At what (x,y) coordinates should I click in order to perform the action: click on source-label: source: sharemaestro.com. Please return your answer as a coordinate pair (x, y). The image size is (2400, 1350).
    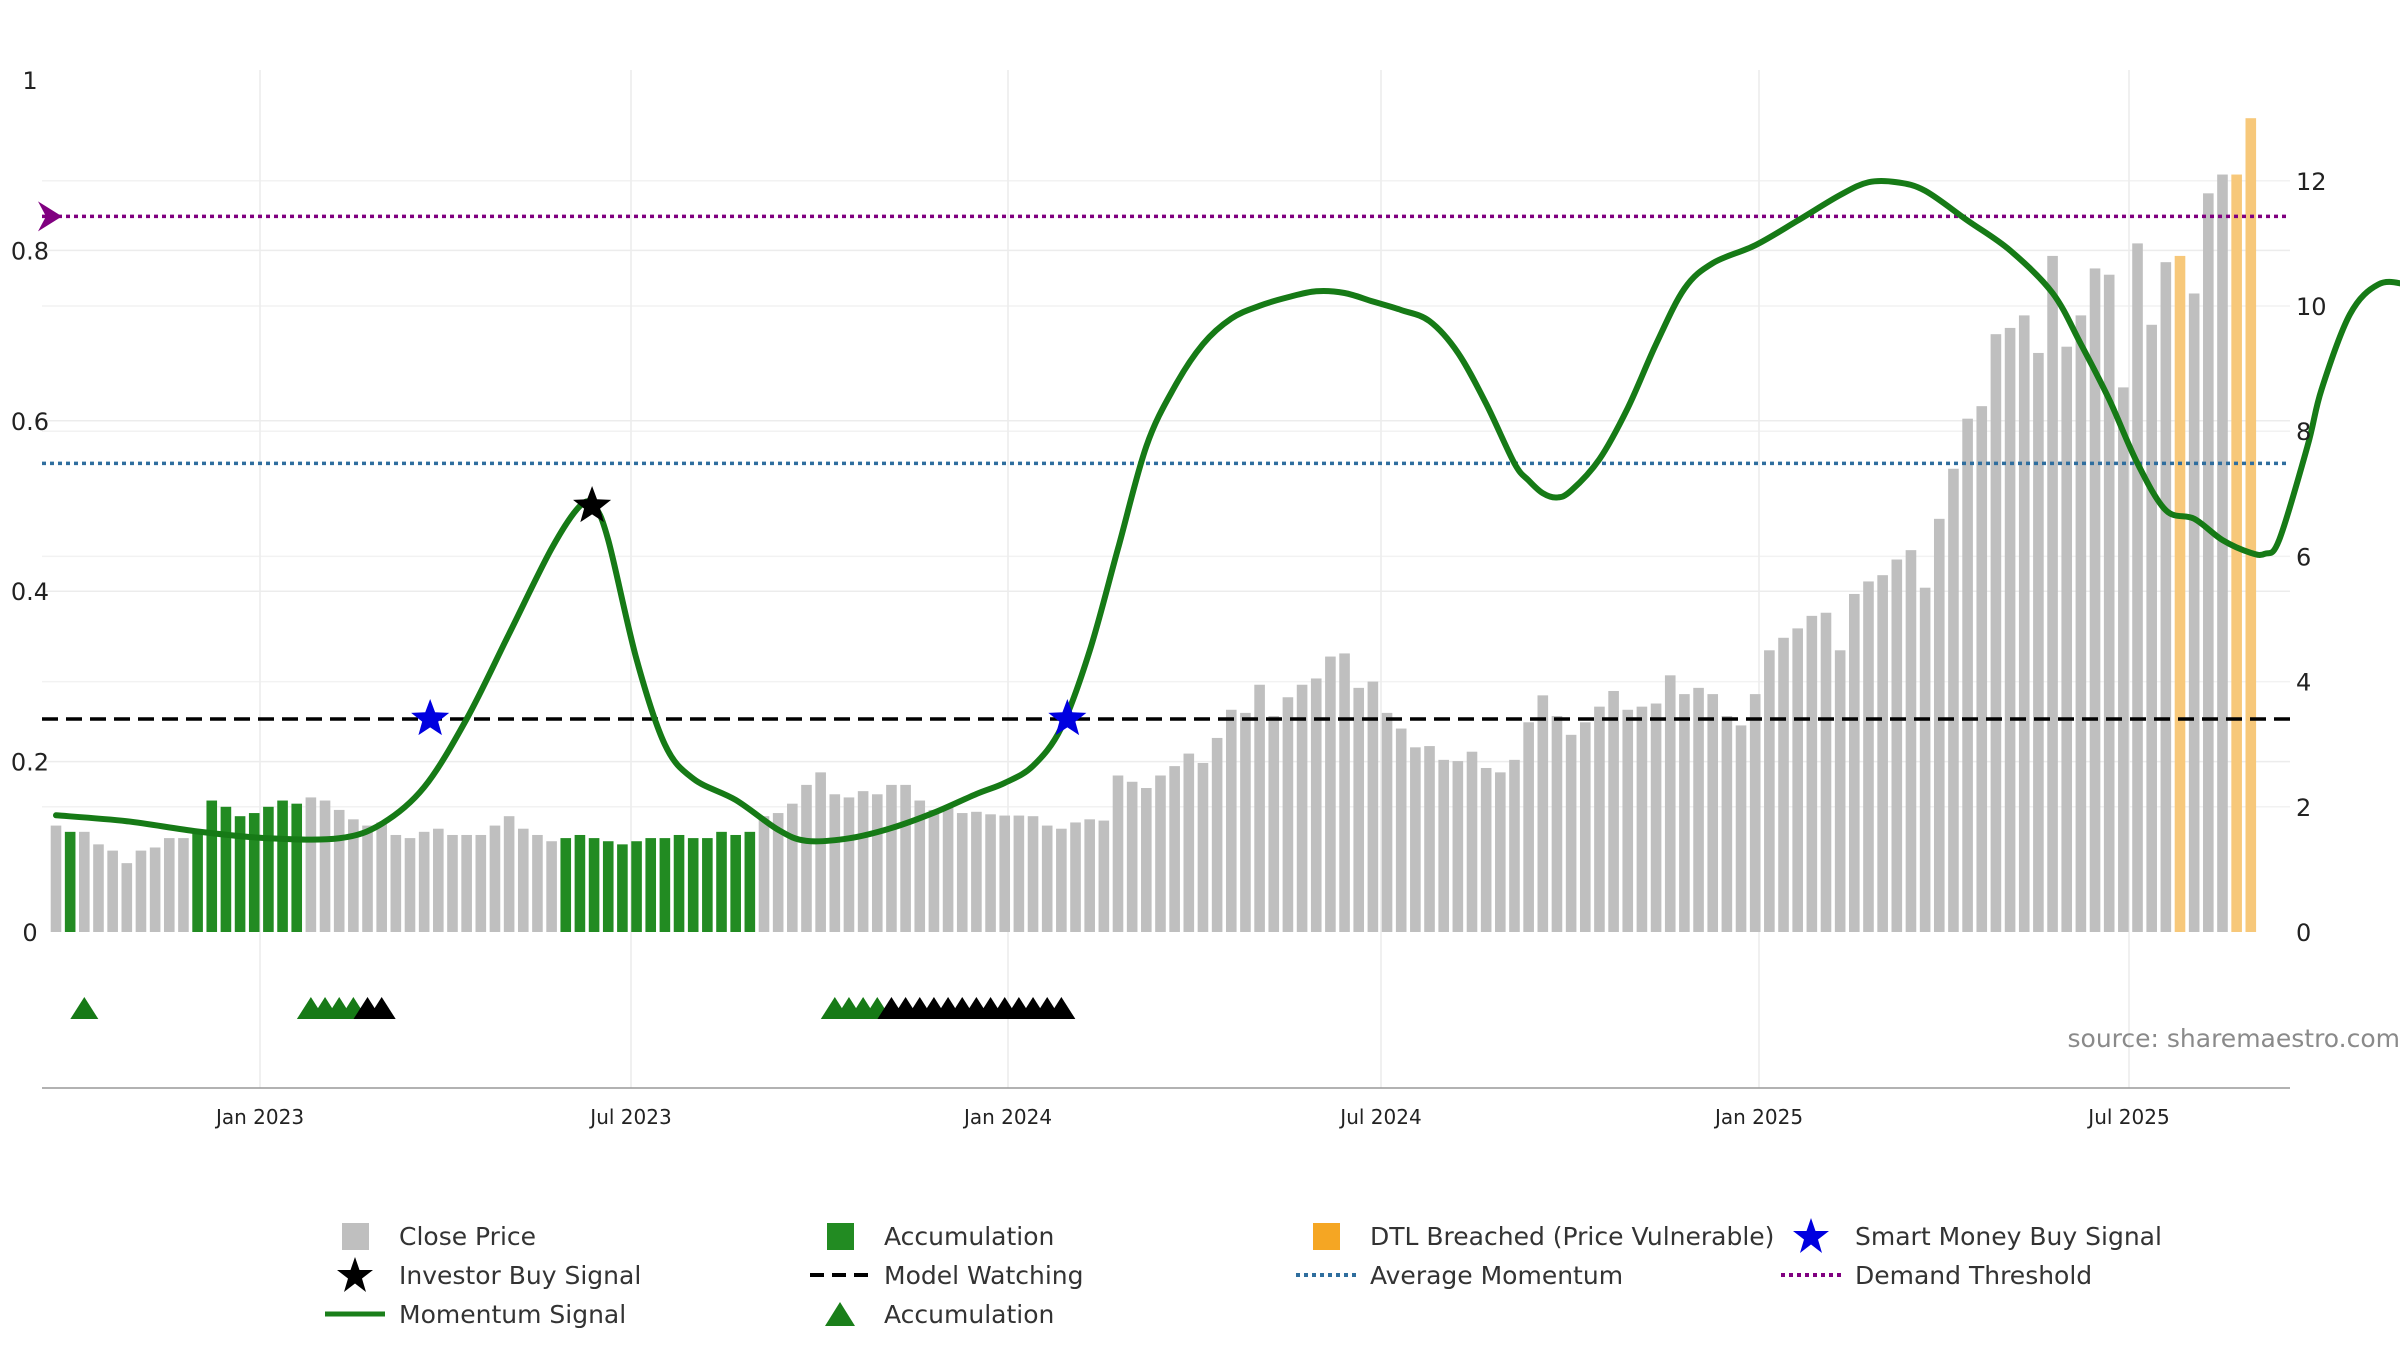
    Looking at the image, I should click on (2233, 1038).